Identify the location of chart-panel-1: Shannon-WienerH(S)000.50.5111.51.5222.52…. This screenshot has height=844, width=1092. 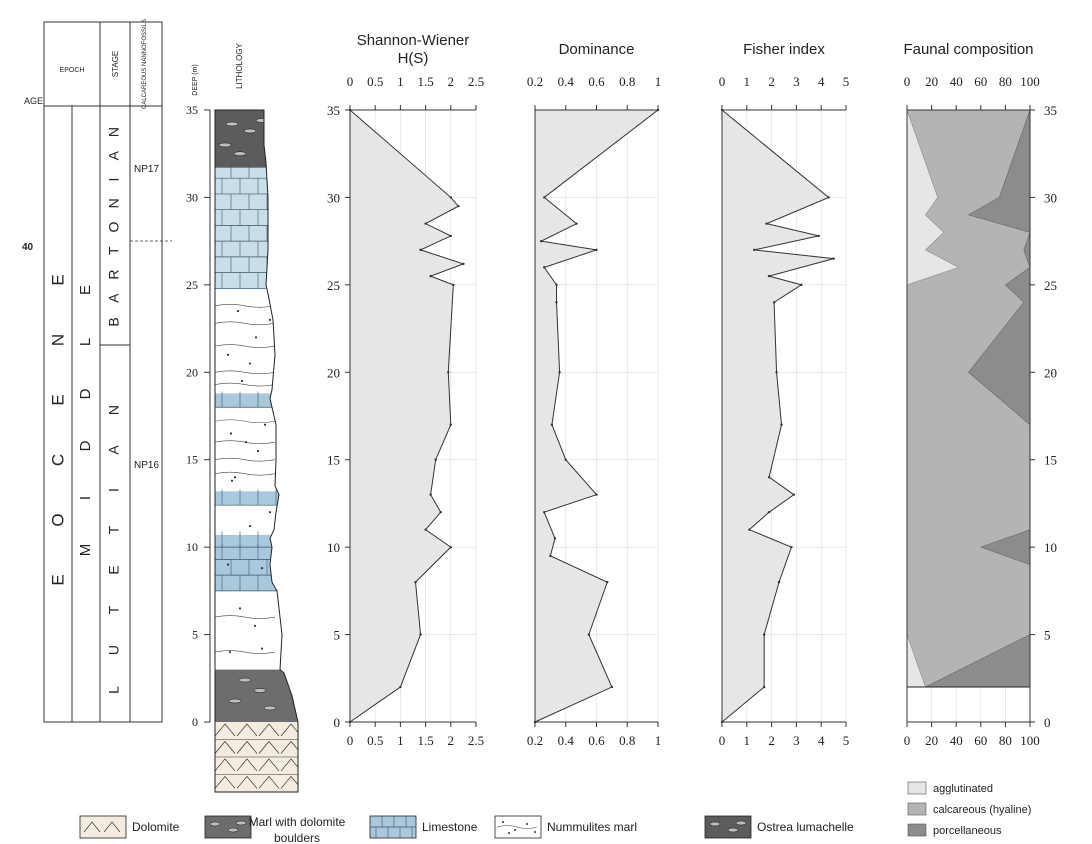
(405, 390).